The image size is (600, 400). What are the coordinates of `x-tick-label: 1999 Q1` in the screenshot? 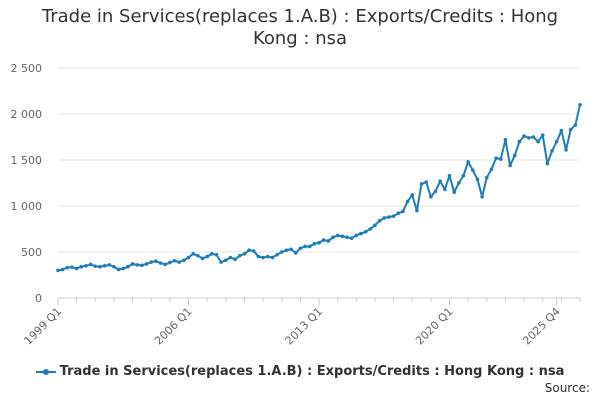 It's located at (43, 326).